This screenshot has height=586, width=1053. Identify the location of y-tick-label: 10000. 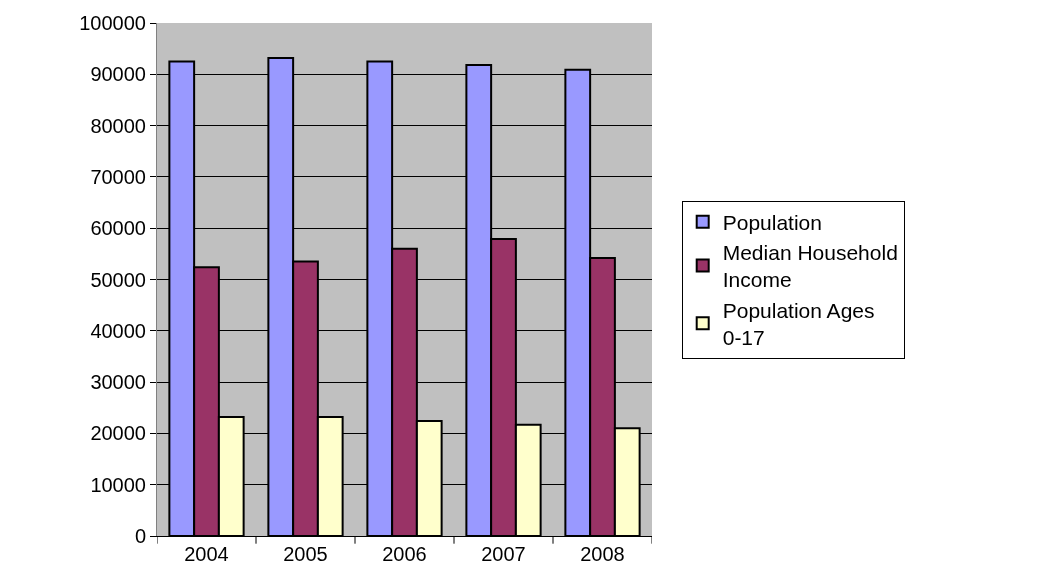
(118, 484).